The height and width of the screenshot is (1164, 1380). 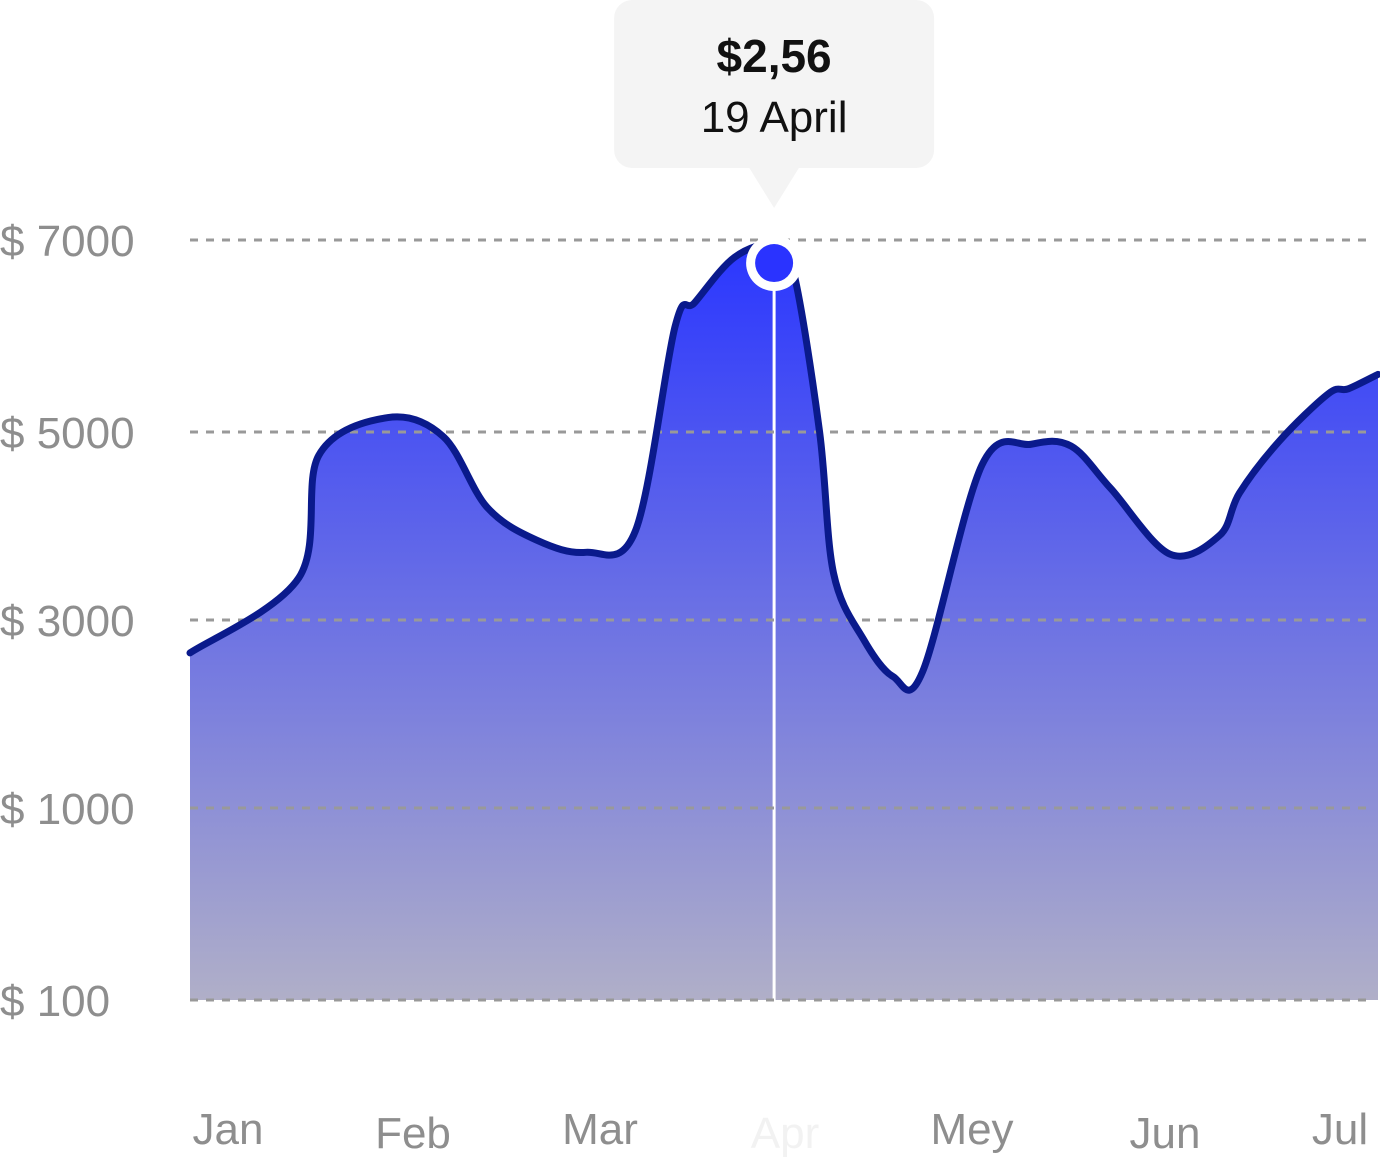 What do you see at coordinates (228, 1129) in the screenshot?
I see `x-tick-label: Jan` at bounding box center [228, 1129].